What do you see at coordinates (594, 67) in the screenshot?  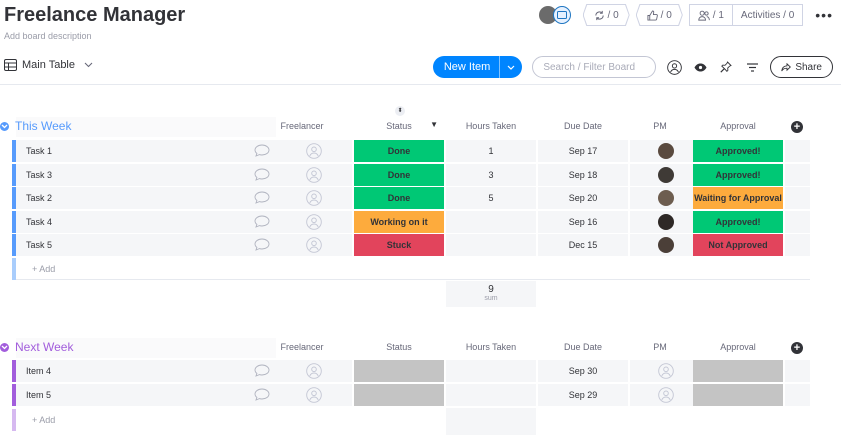 I see `search-input: Search / Filter Board` at bounding box center [594, 67].